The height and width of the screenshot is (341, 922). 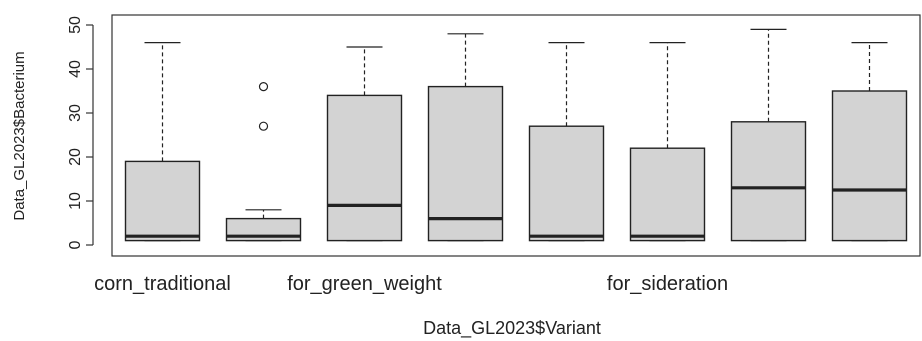 What do you see at coordinates (75, 201) in the screenshot?
I see `y-tick-label: 10` at bounding box center [75, 201].